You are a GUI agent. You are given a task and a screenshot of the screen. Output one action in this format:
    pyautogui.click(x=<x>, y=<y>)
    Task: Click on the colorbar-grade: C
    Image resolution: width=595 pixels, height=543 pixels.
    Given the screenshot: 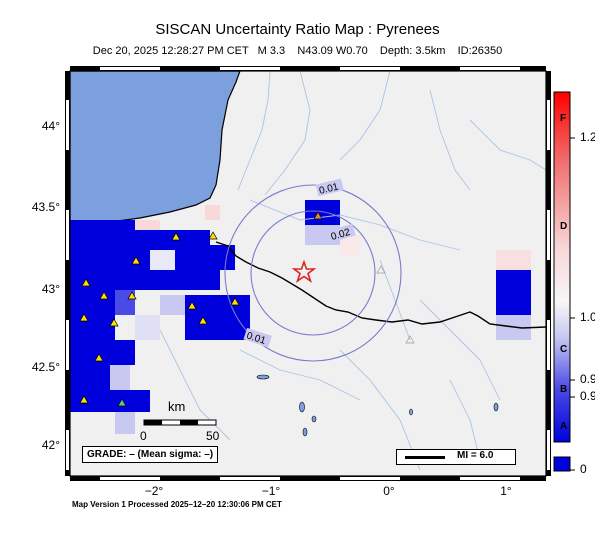 What is the action you would take?
    pyautogui.click(x=564, y=349)
    